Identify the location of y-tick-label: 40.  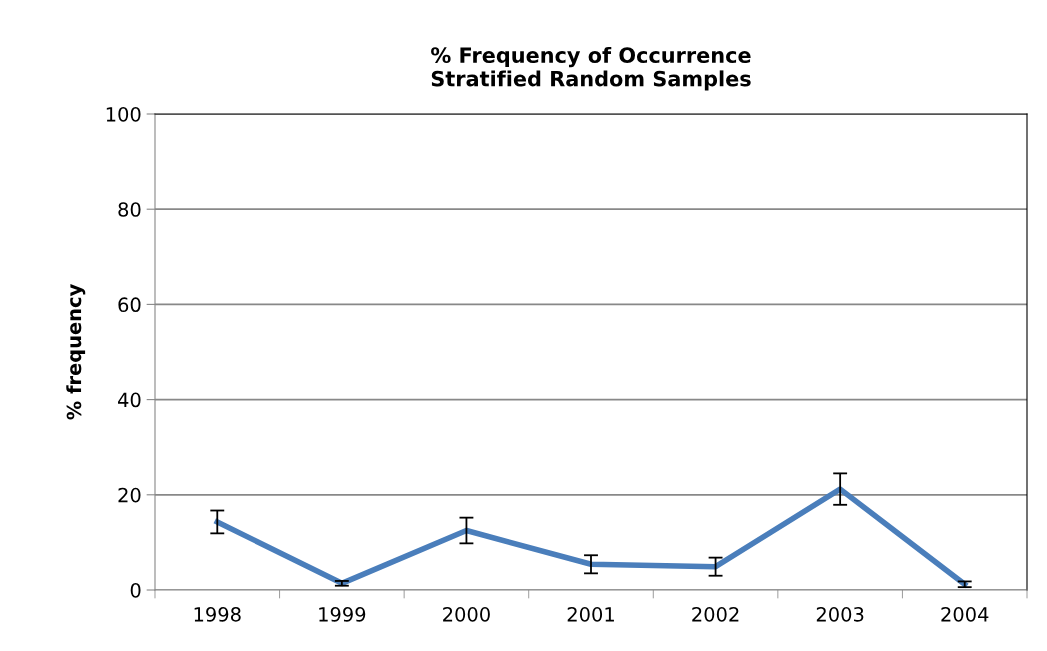
(129, 400).